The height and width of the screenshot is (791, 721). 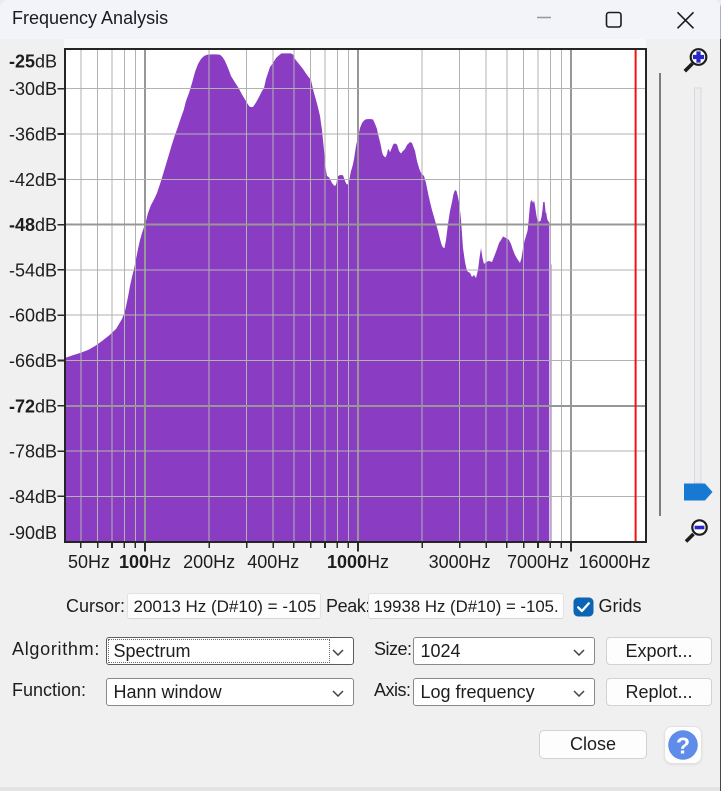 What do you see at coordinates (33, 270) in the screenshot?
I see `svg-text: -54dB` at bounding box center [33, 270].